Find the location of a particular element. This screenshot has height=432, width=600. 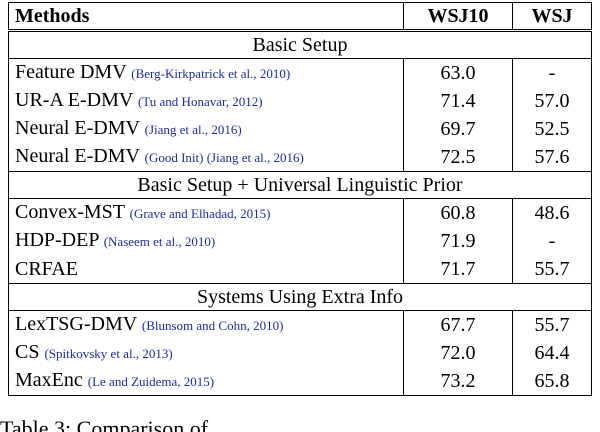

section-row: Basic Setup + Universal Linguistic Prior is located at coordinates (300, 185).